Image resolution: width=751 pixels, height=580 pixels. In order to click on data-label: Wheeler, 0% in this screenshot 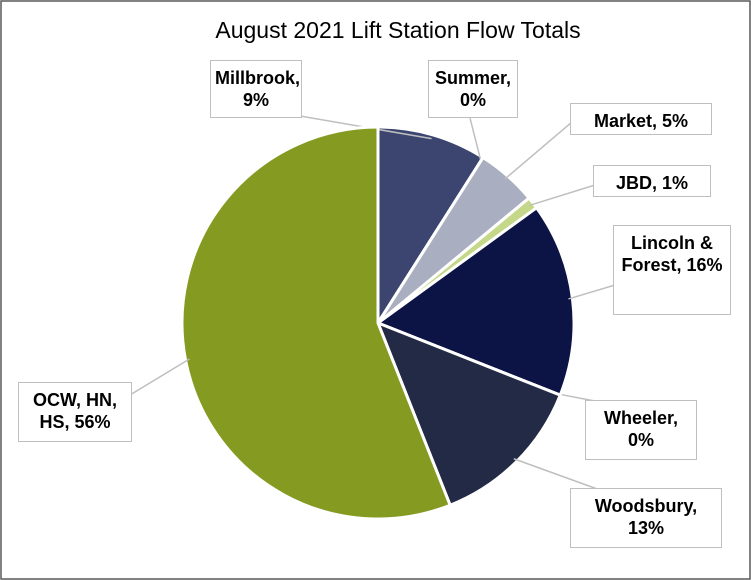, I will do `click(641, 430)`.